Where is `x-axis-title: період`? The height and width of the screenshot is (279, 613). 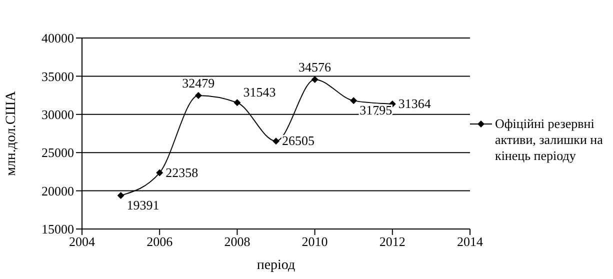 x-axis-title: період is located at coordinates (276, 265).